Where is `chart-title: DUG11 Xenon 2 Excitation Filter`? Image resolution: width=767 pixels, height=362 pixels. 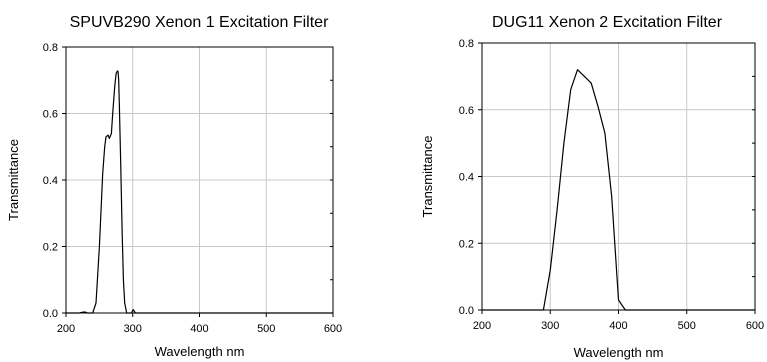 chart-title: DUG11 Xenon 2 Excitation Filter is located at coordinates (607, 22).